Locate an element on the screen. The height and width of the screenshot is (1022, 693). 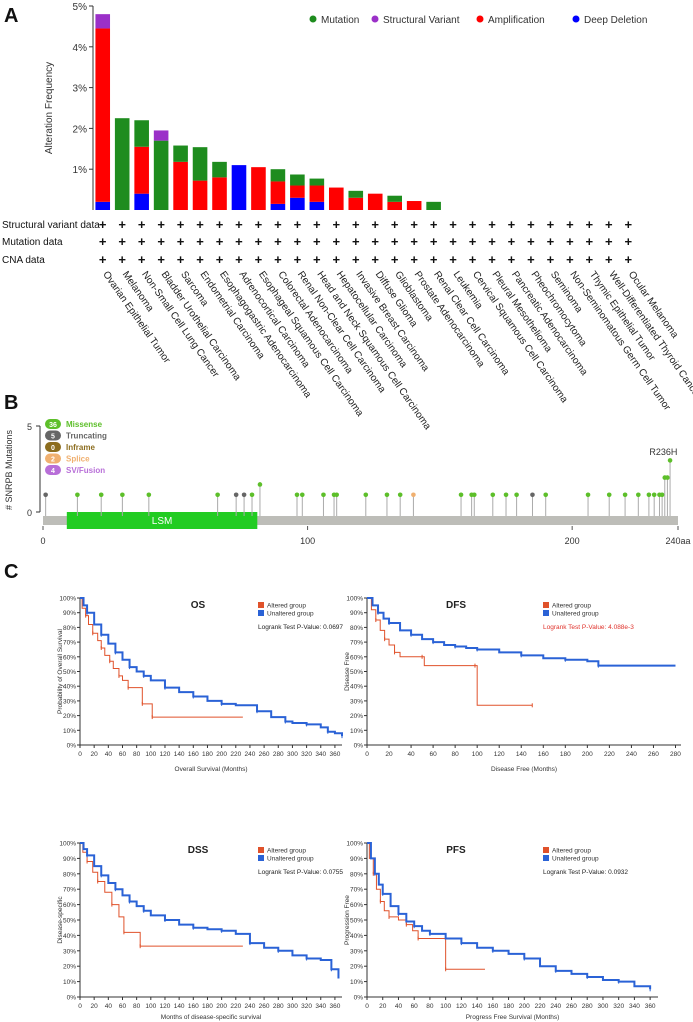
y-tick-label: 1% is located at coordinates (80, 170).